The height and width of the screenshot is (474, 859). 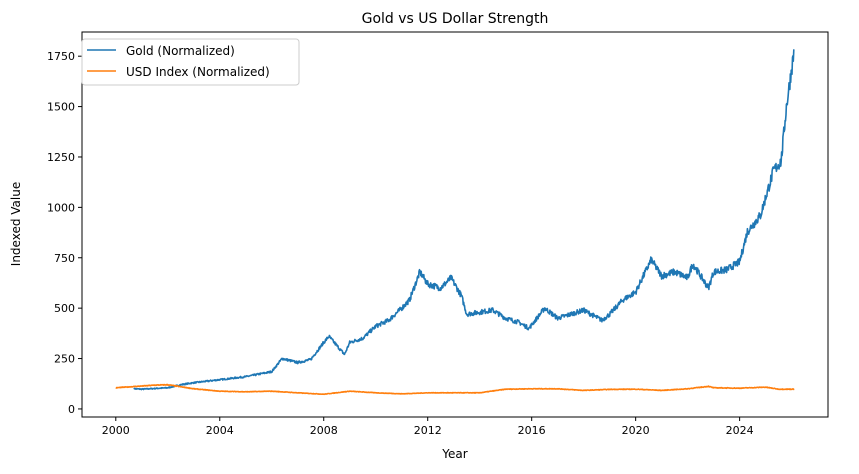 I want to click on y-tick-label: 1750, so click(x=61, y=56).